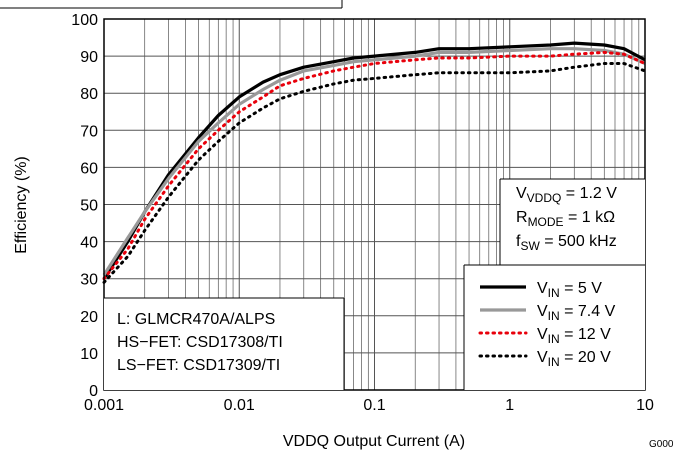 The height and width of the screenshot is (453, 673). I want to click on y-tick-label: 50, so click(89, 206).